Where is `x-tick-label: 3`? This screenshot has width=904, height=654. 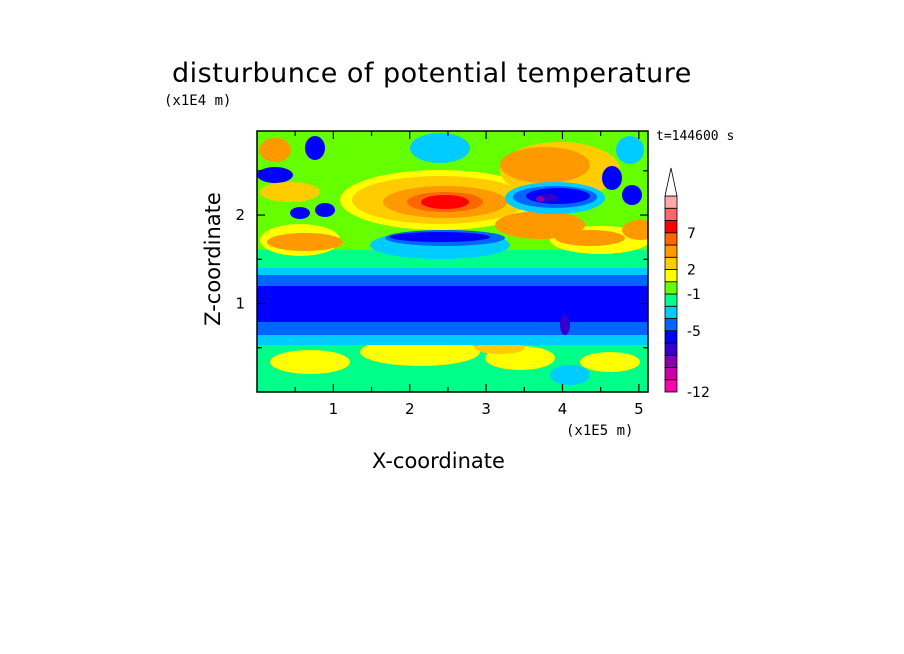
x-tick-label: 3 is located at coordinates (486, 409).